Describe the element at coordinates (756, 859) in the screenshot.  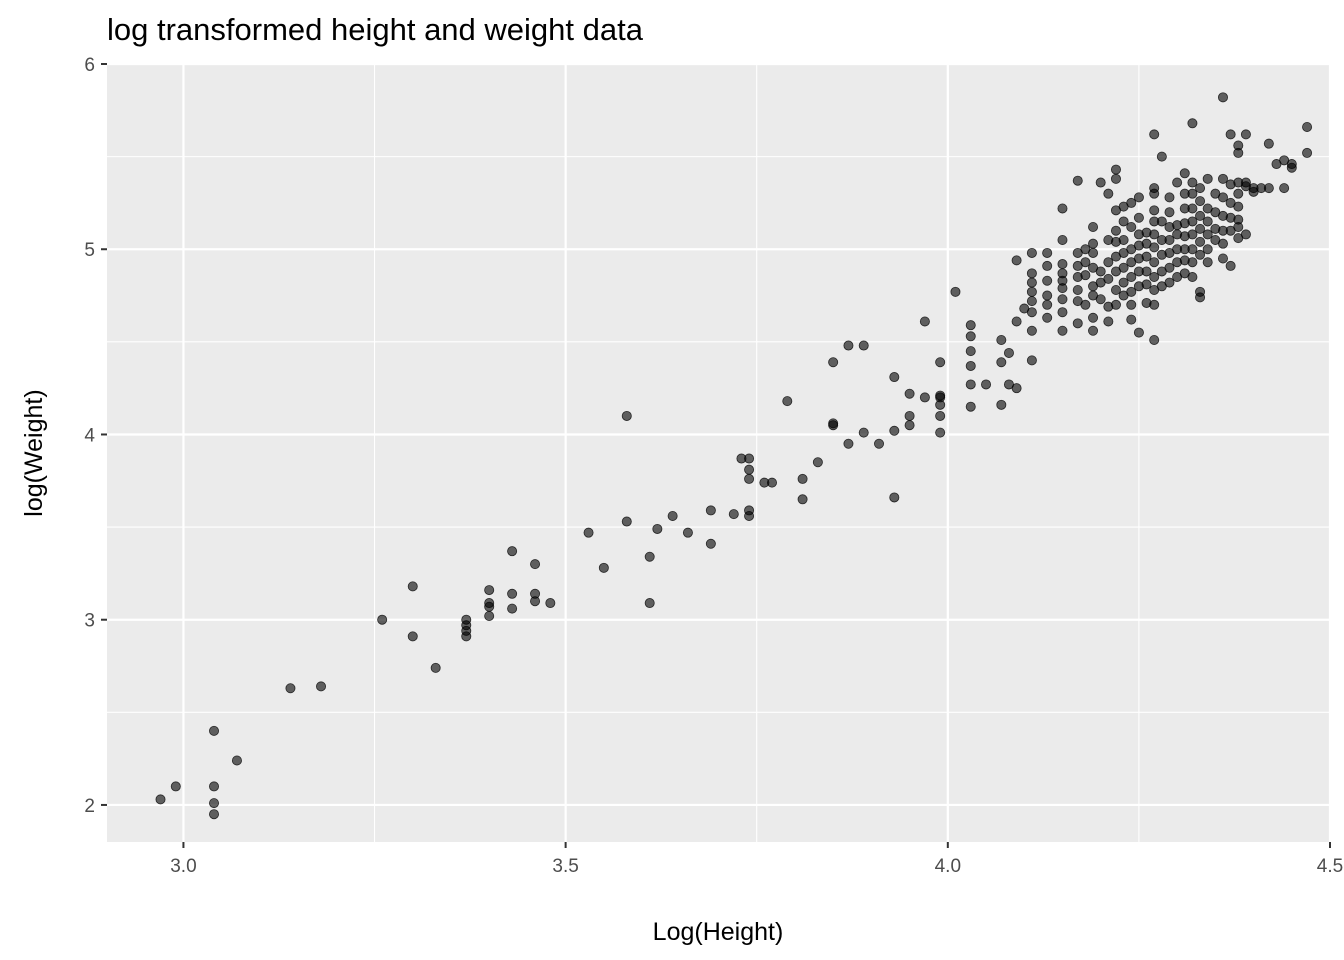
I see `x-axis: 3.0 3.5 4.0 4.5` at that location.